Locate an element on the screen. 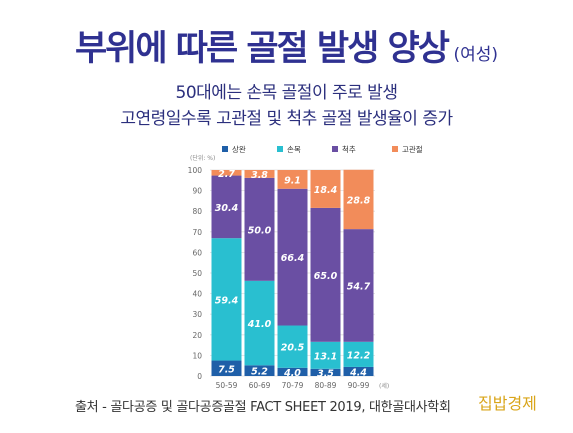 This screenshot has width=573, height=433. chart-title: 부위에 따른 골절 발생 양상 (여성) is located at coordinates (286, 45).